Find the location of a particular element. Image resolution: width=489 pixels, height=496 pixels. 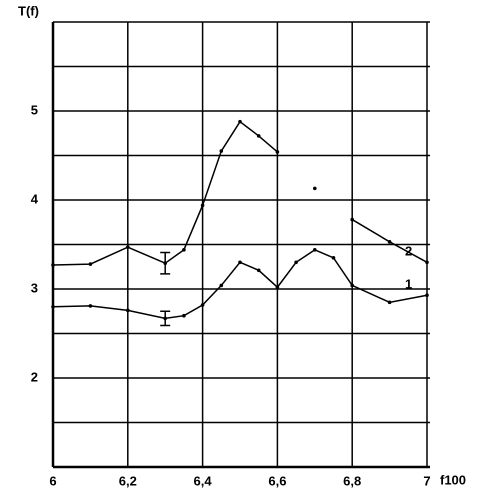

y-axis-label: T(f) is located at coordinates (28, 10).